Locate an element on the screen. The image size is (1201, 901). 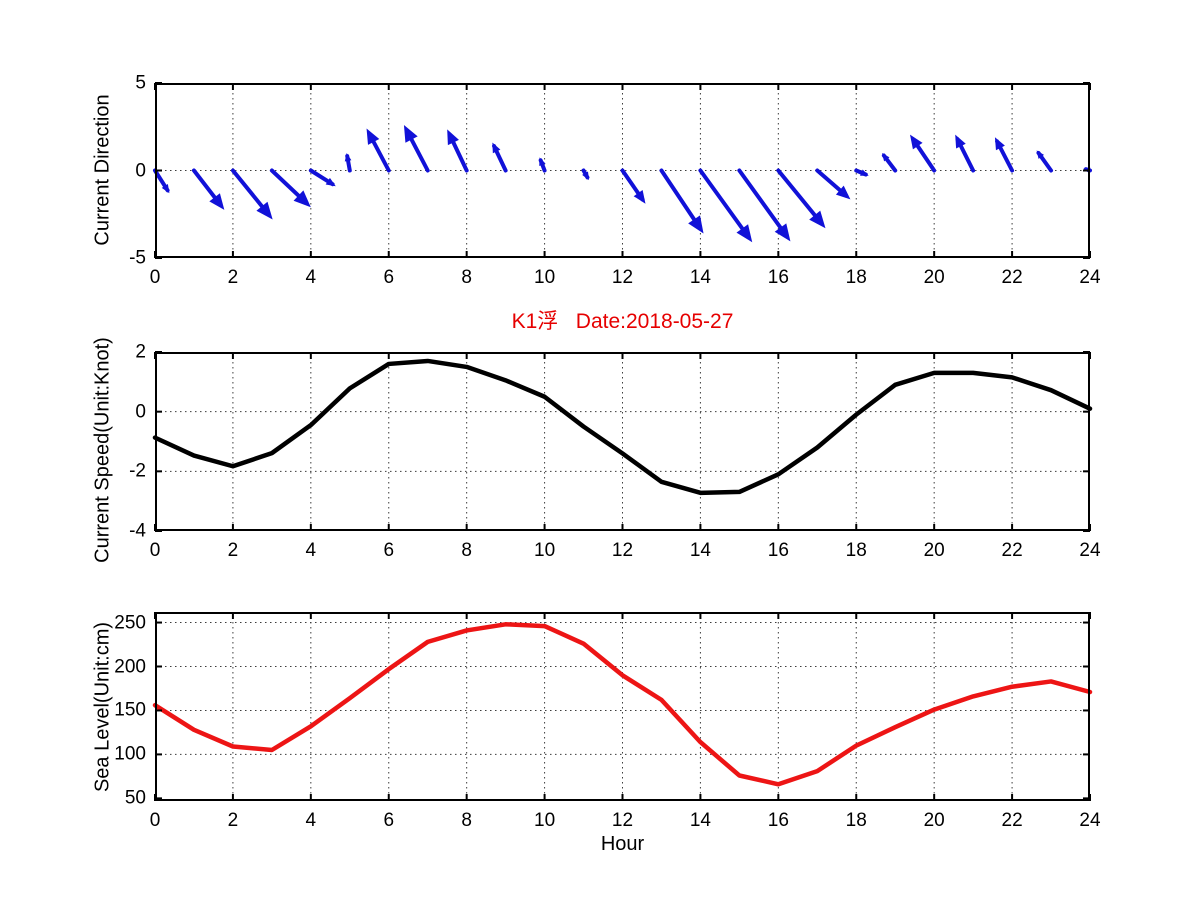
y-tick-label: -2 is located at coordinates (137, 471).